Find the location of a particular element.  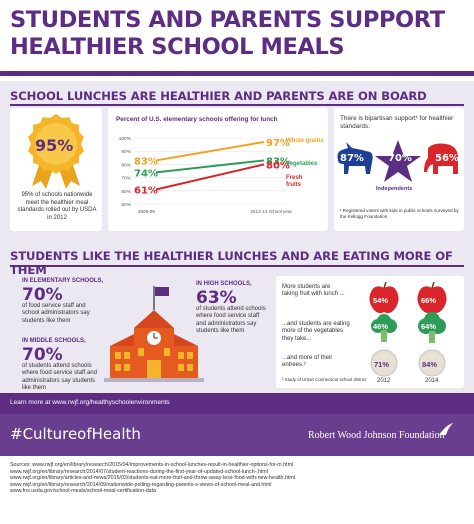

title-line-2: HEALTHIER SCHOOL MEALS is located at coordinates (177, 47).